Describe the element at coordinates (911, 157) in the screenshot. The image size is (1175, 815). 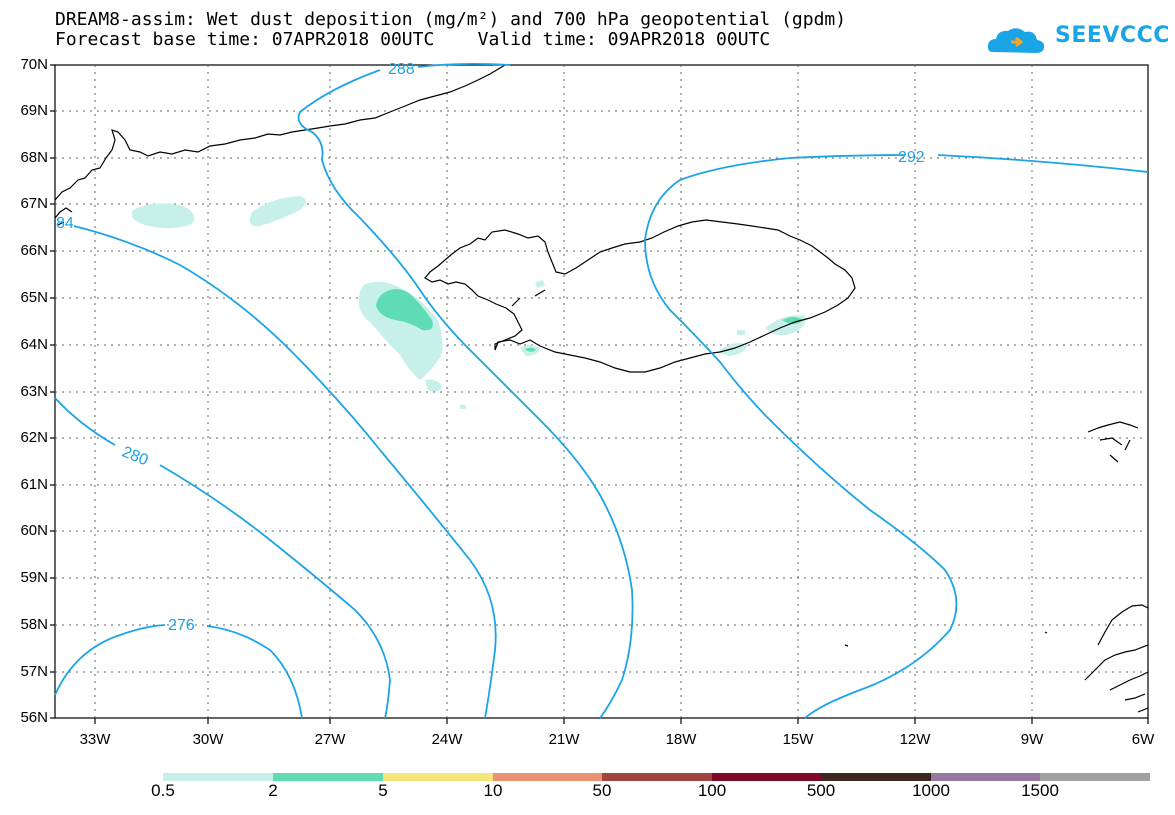
I see `contour-label-292: 292` at that location.